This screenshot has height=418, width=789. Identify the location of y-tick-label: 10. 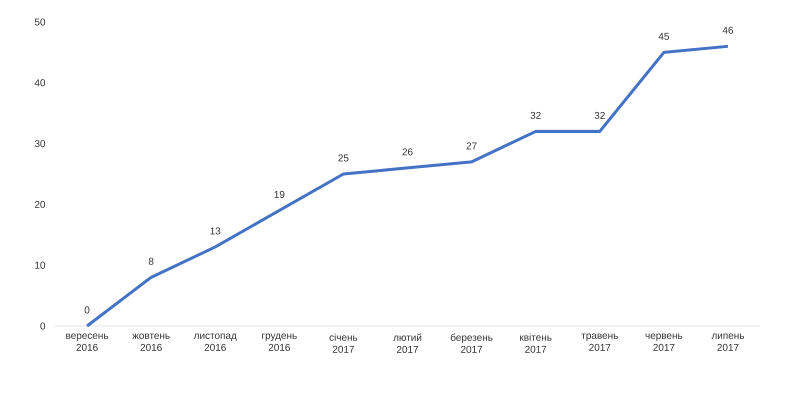
(40, 265).